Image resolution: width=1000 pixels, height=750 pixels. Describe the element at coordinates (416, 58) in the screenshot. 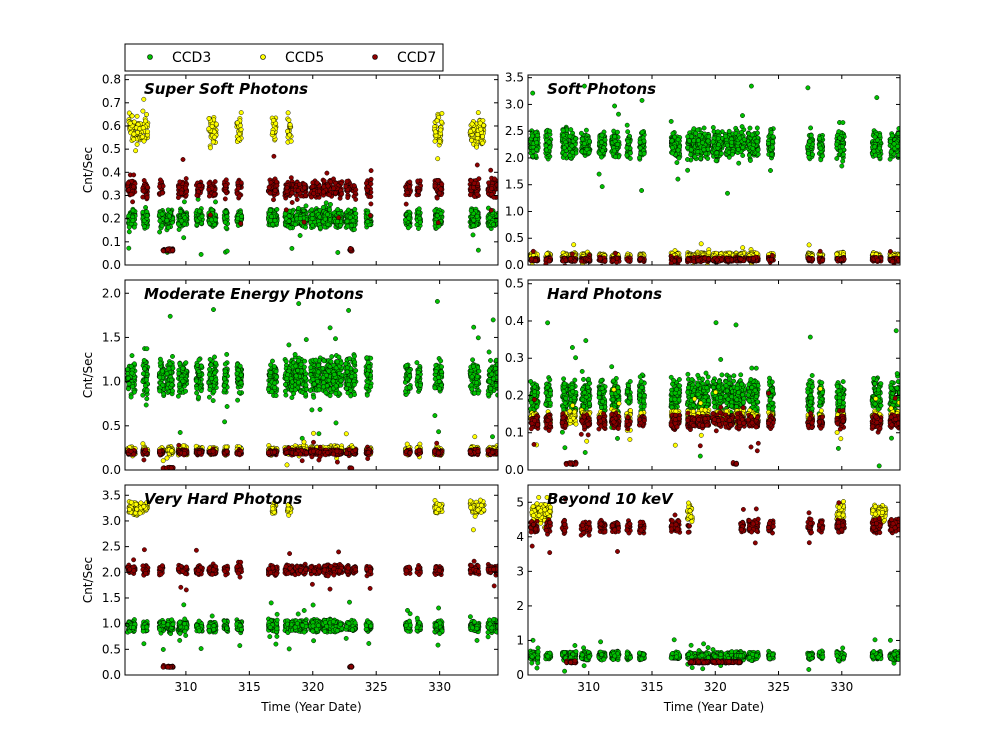

I see `legend-label-ccd7: CCD7` at that location.